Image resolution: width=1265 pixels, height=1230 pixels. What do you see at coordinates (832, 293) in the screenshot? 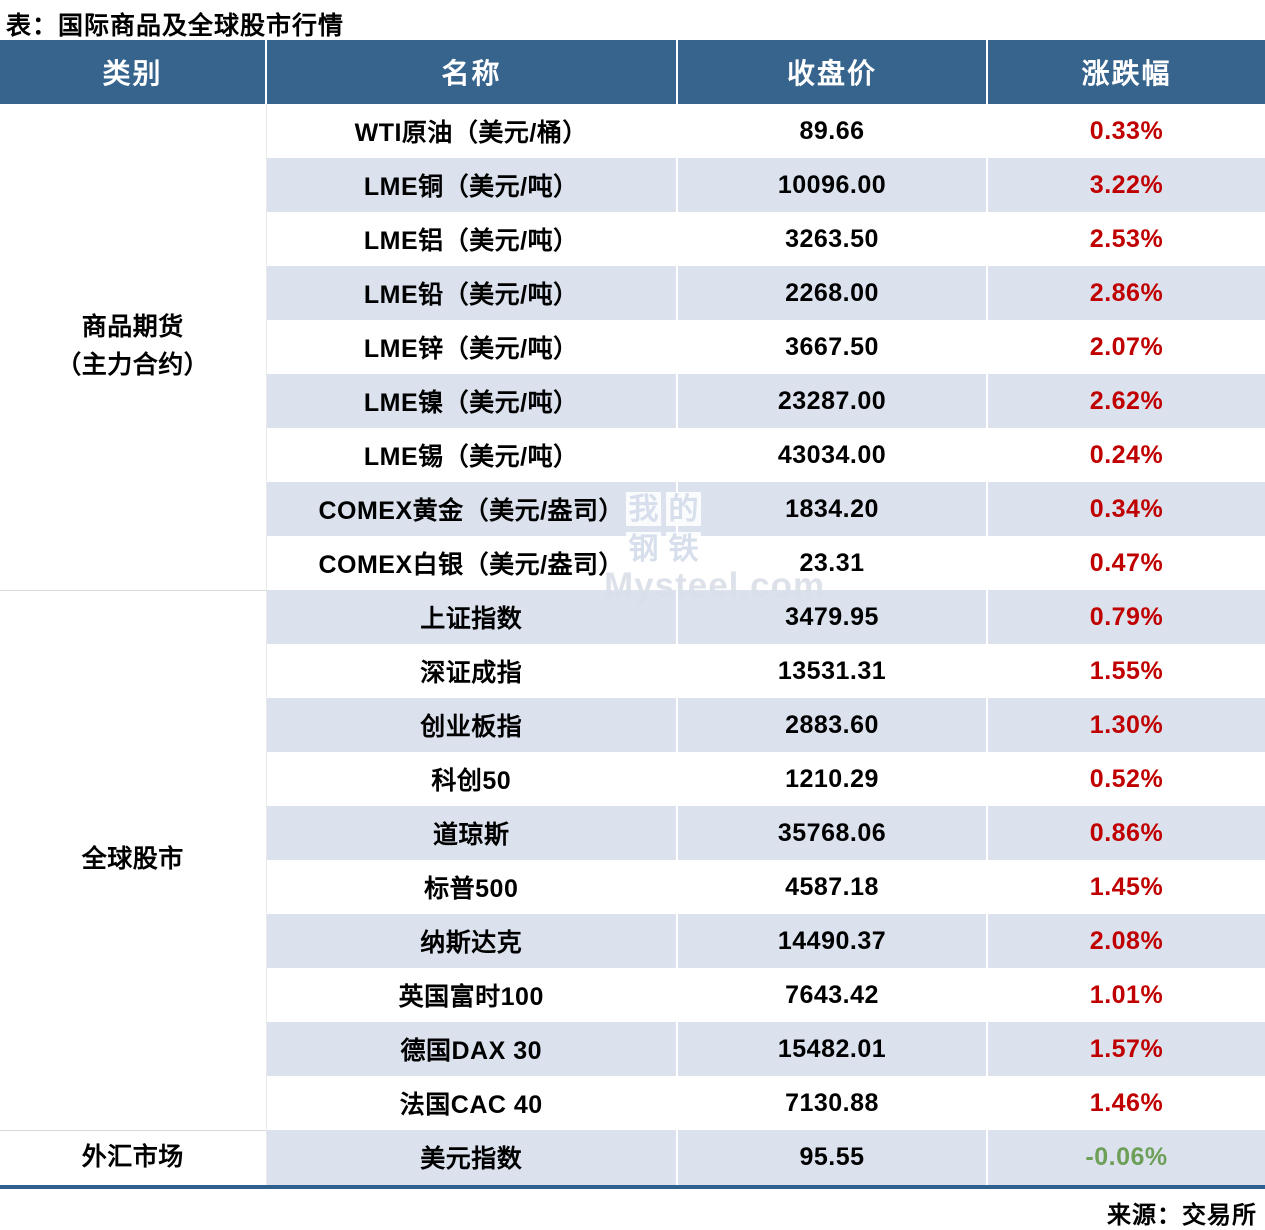
I see `close-price: 2268.00` at bounding box center [832, 293].